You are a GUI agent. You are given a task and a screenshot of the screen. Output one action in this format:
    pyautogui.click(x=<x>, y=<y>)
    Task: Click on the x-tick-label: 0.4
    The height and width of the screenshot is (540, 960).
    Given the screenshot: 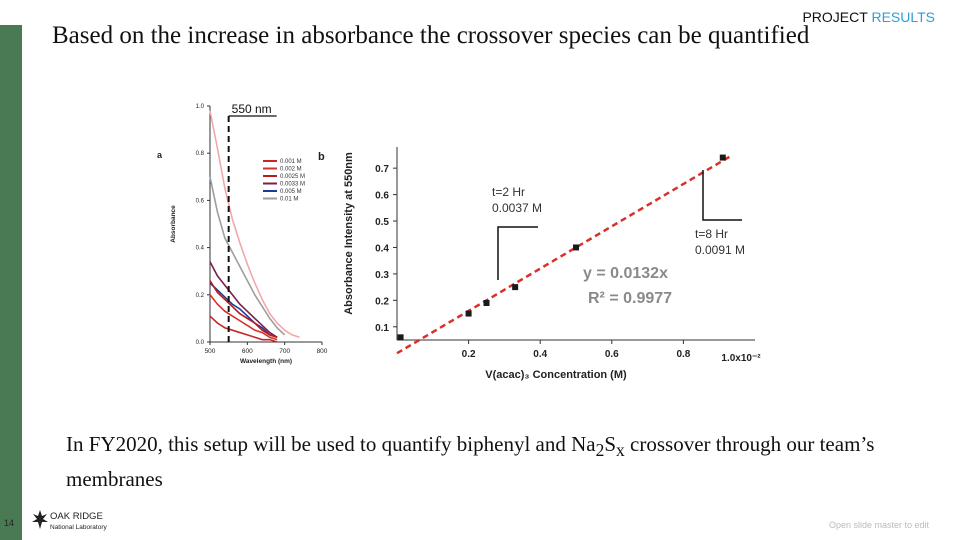 What is the action you would take?
    pyautogui.click(x=540, y=354)
    